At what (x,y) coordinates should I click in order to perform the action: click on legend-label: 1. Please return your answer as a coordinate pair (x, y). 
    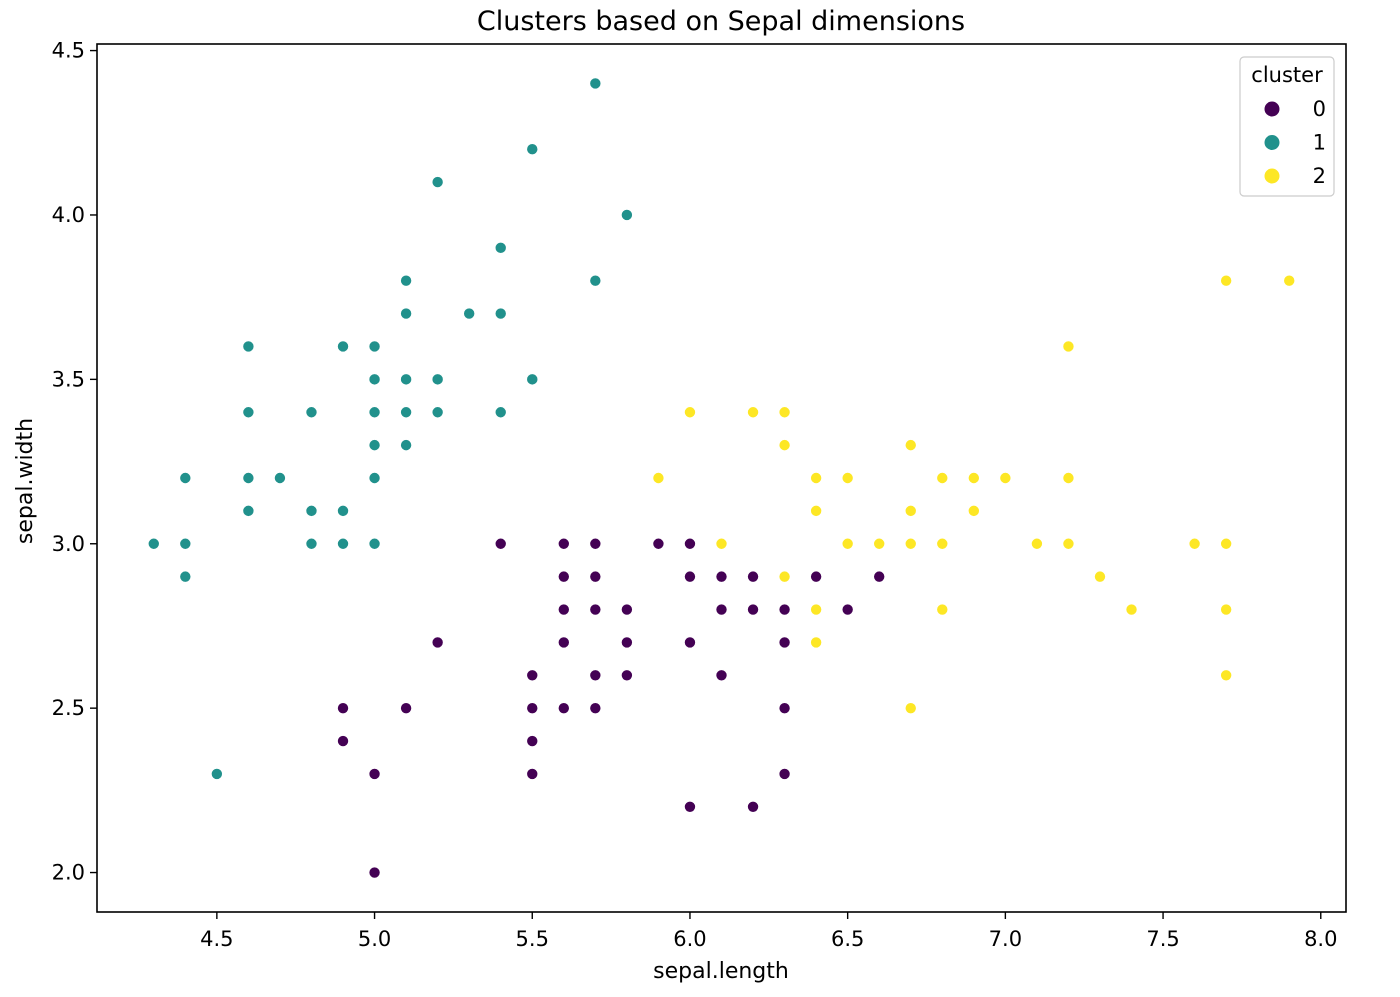
    Looking at the image, I should click on (1319, 143).